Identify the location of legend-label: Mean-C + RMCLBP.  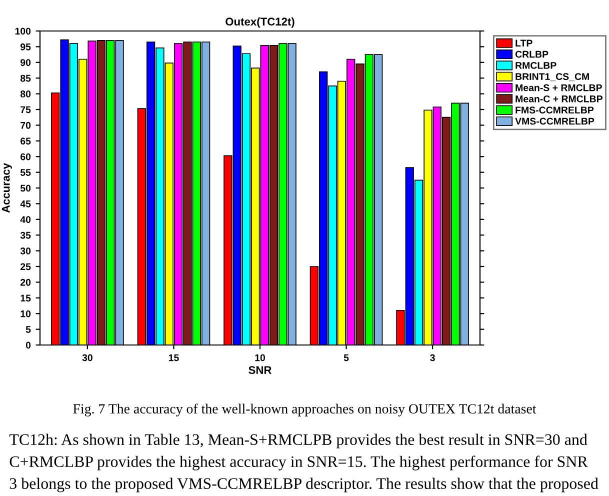
(559, 98).